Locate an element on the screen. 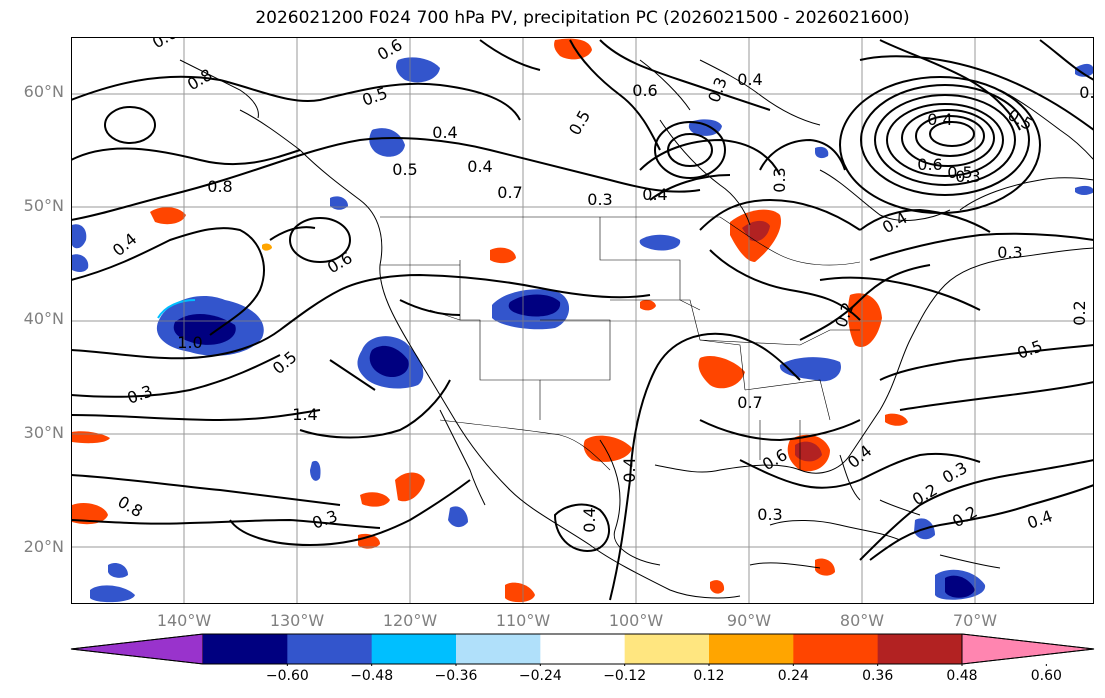 This screenshot has width=1105, height=698. colorbar-outline is located at coordinates (582, 649).